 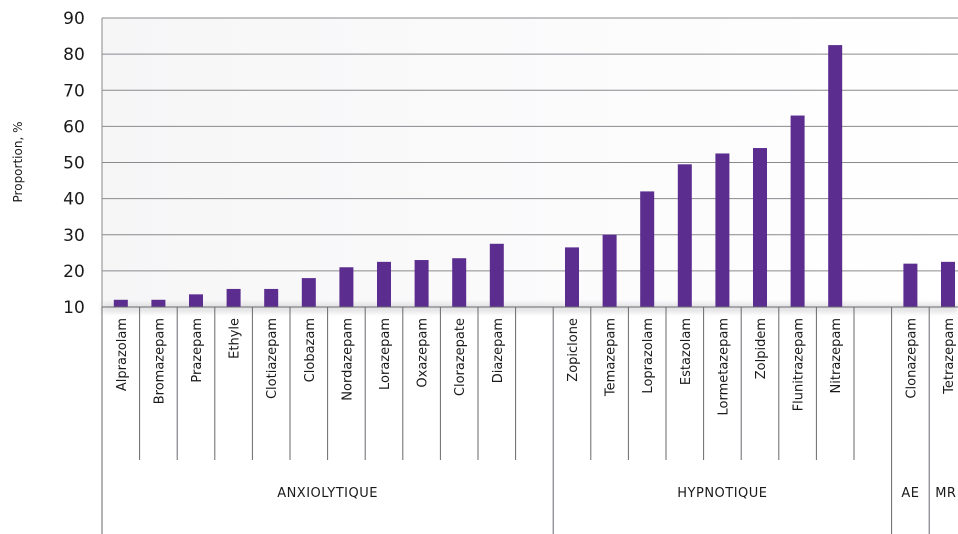 What do you see at coordinates (530, 308) in the screenshot?
I see `axis-shadow` at bounding box center [530, 308].